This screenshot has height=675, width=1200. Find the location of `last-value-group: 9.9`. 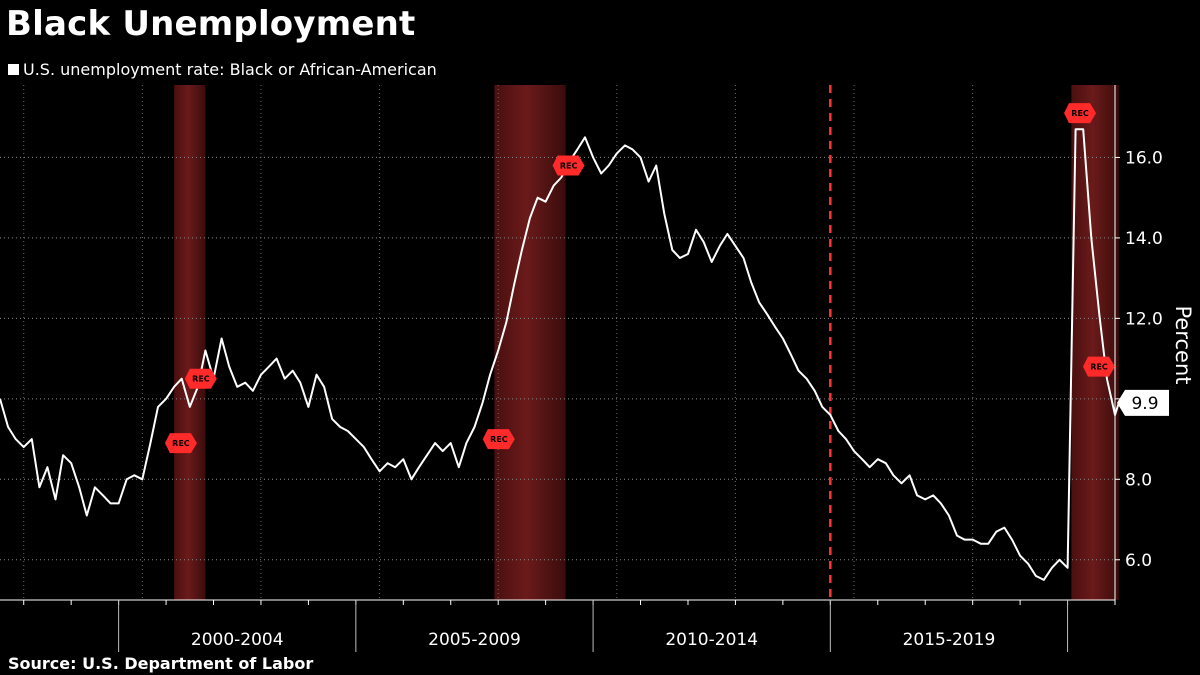

last-value-group: 9.9 is located at coordinates (1143, 402).